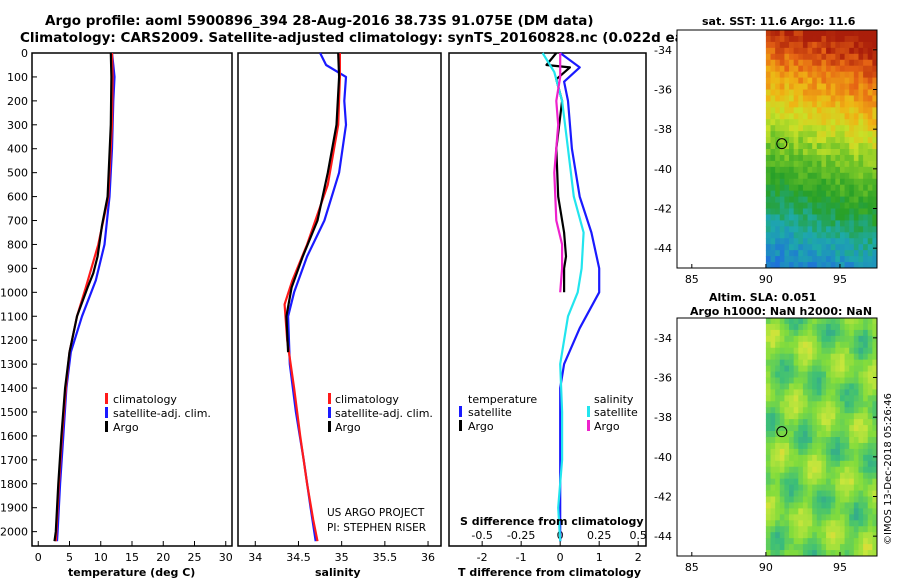 The height and width of the screenshot is (580, 900). Describe the element at coordinates (888, 469) in the screenshot. I see `credit-text: ©IMOS 13-Dec-2018 05:26:46` at that location.